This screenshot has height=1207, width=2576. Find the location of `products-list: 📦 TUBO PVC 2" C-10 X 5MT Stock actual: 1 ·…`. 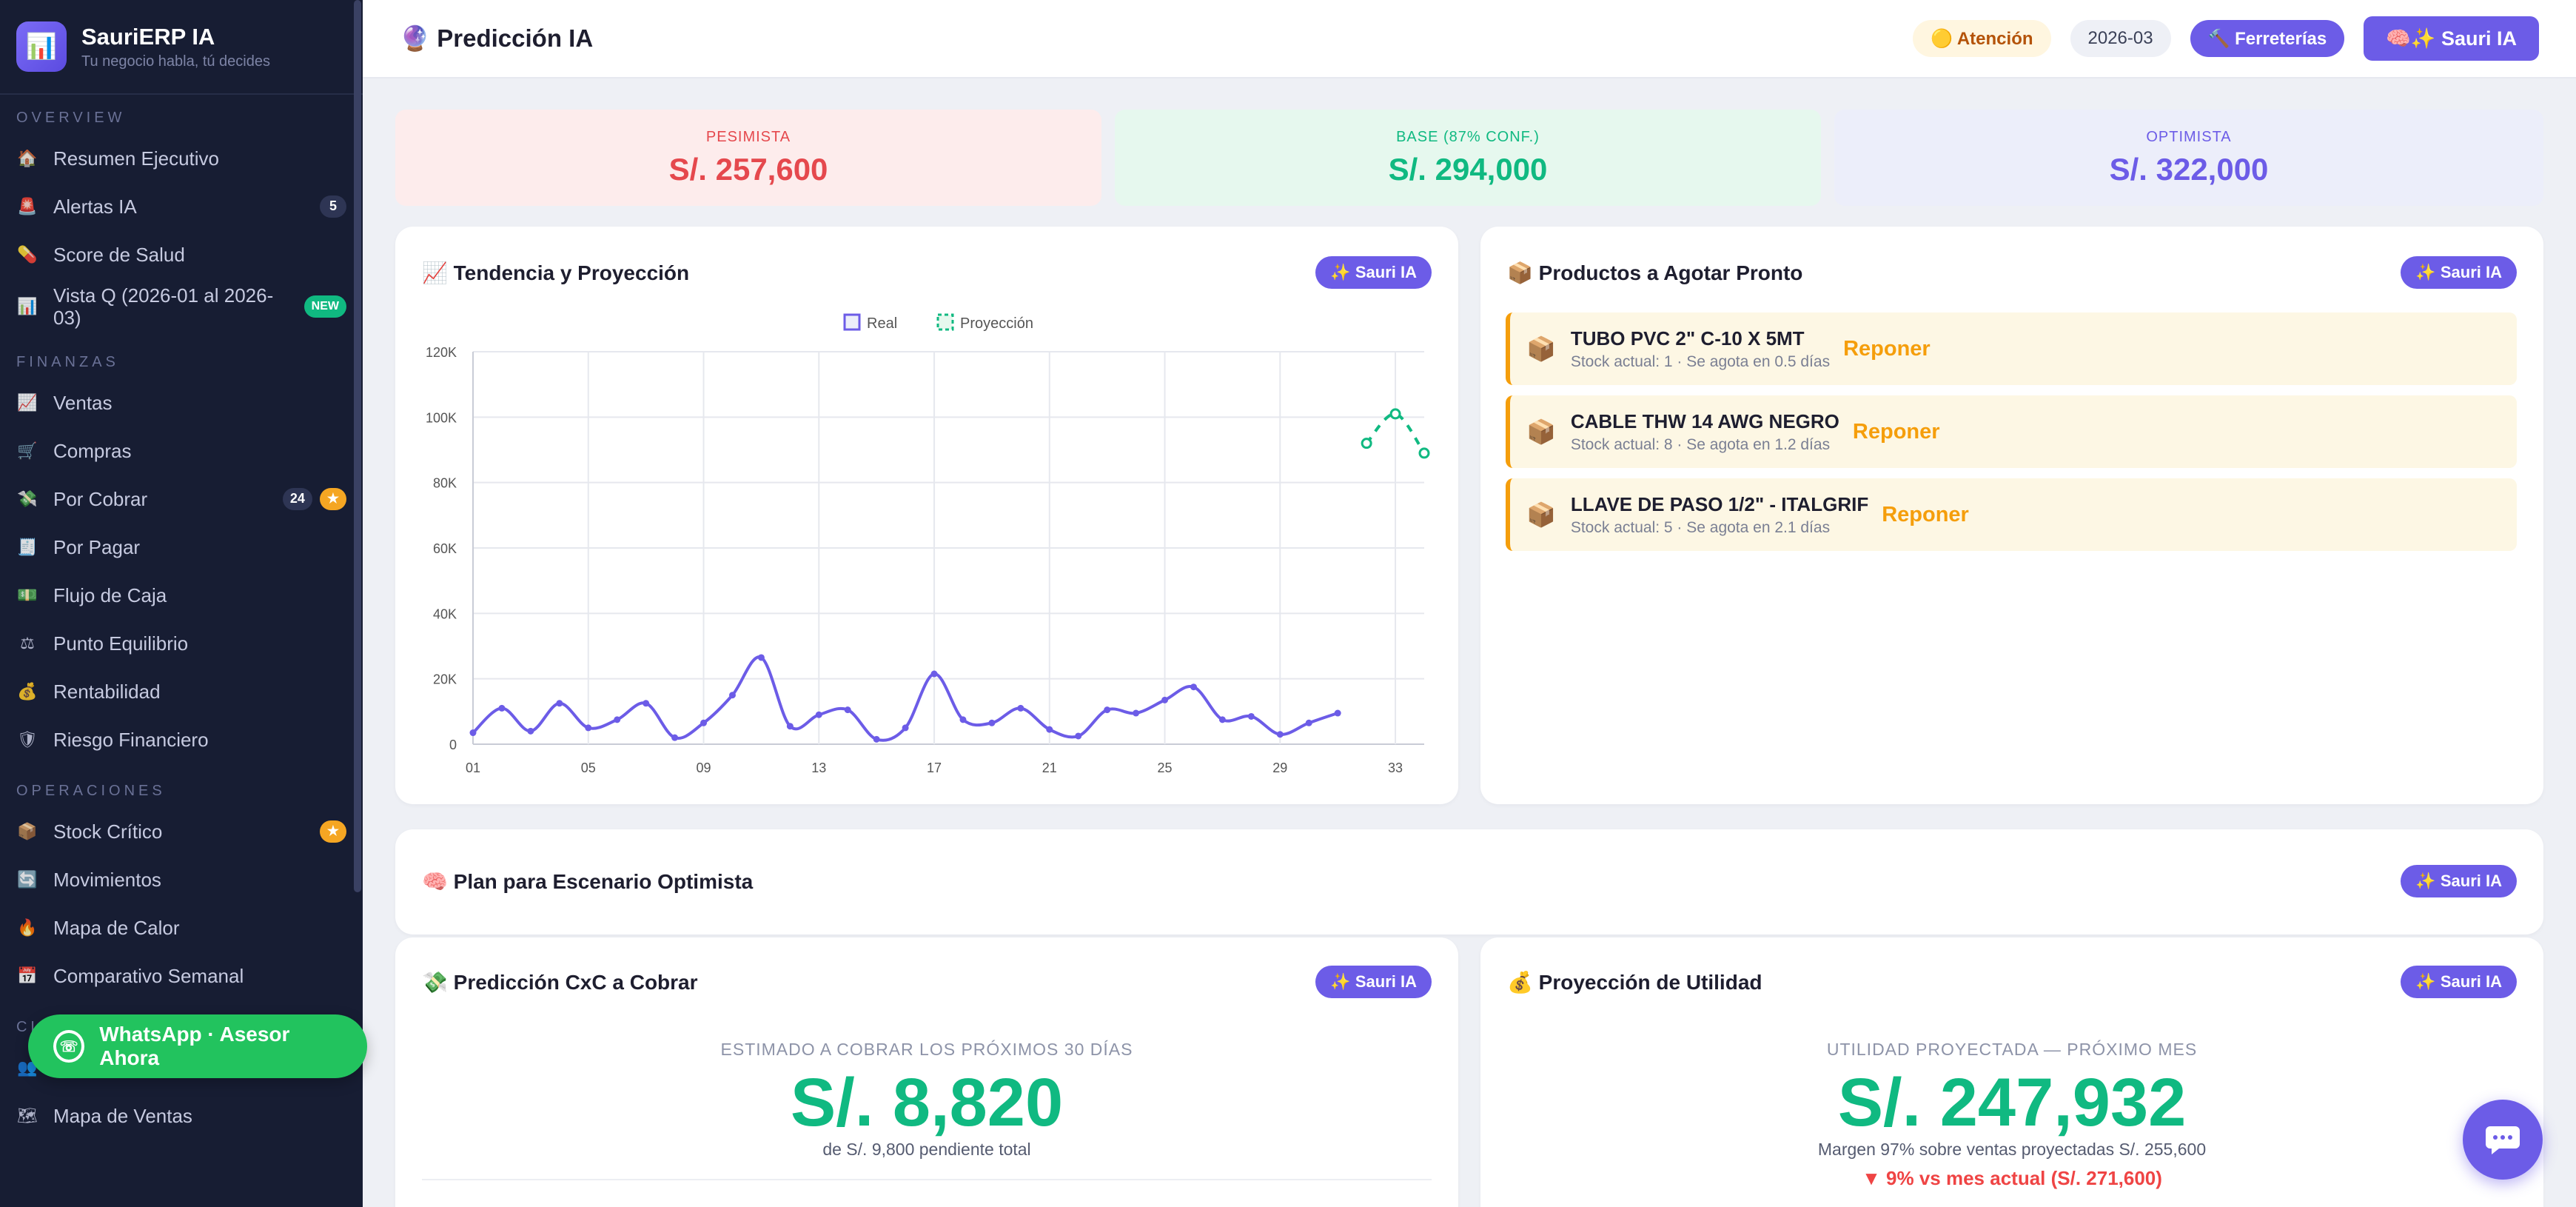

products-list: 📦 TUBO PVC 2" C-10 X 5MT Stock actual: 1 ·… is located at coordinates (2011, 432).